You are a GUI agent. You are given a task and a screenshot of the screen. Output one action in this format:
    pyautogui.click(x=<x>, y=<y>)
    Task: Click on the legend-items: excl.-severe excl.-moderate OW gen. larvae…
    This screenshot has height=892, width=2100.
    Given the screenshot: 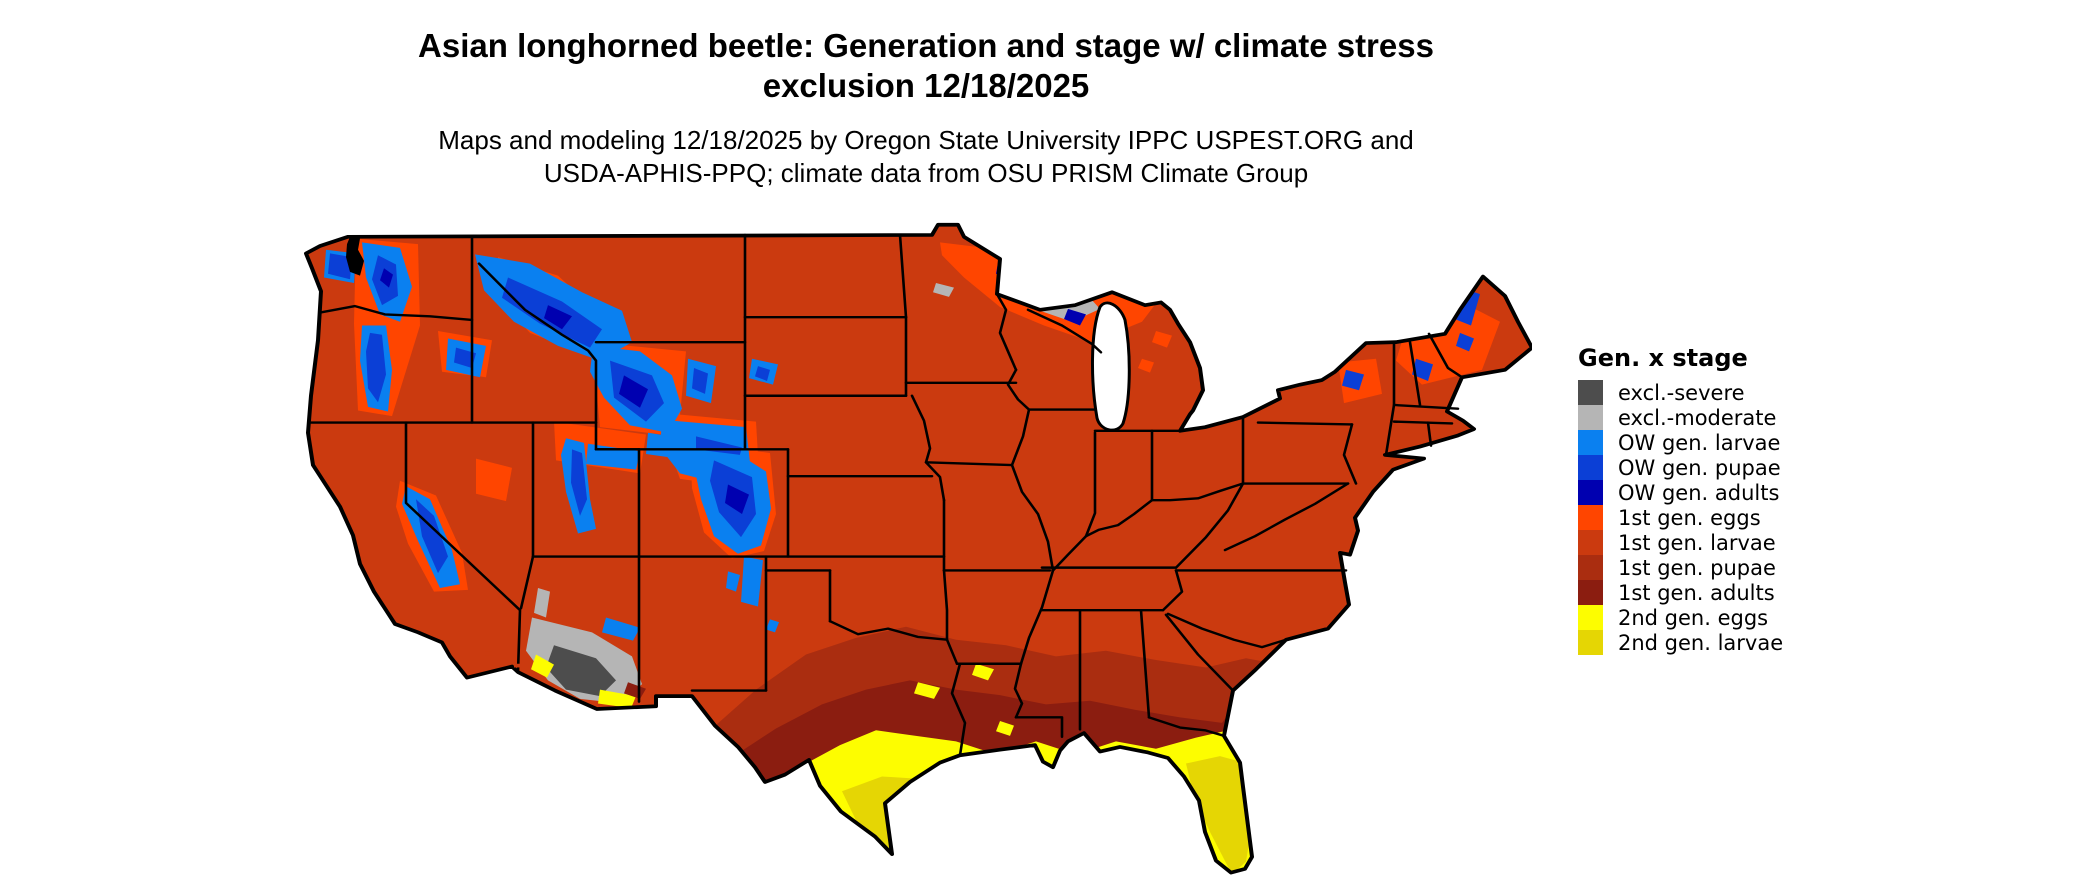 What is the action you would take?
    pyautogui.click(x=1708, y=517)
    